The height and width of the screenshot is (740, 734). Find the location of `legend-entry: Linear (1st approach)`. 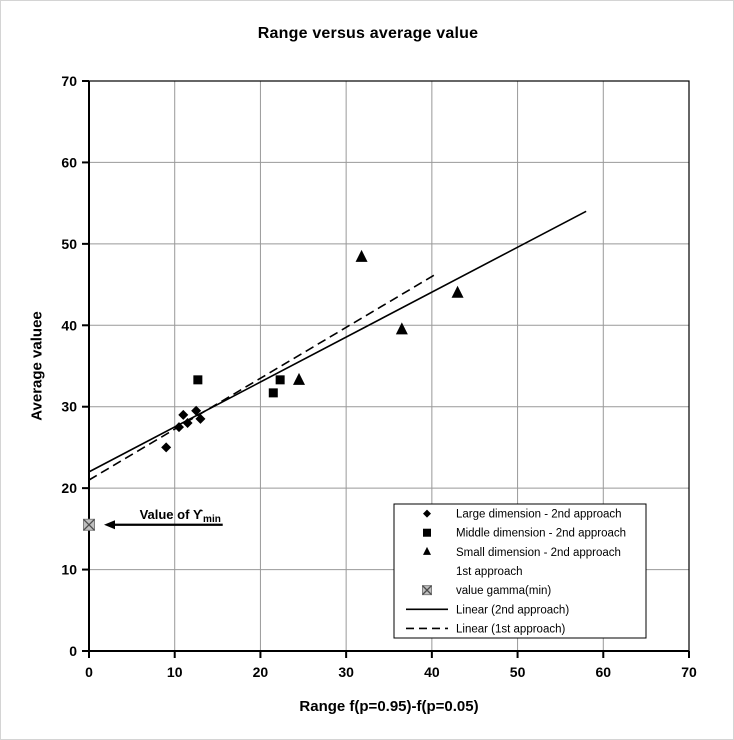

legend-entry: Linear (1st approach) is located at coordinates (485, 629).